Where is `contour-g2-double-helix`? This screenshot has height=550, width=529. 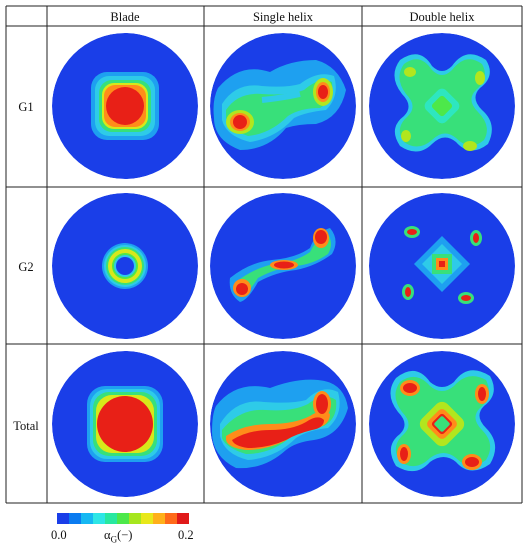
contour-g2-double-helix is located at coordinates (442, 266).